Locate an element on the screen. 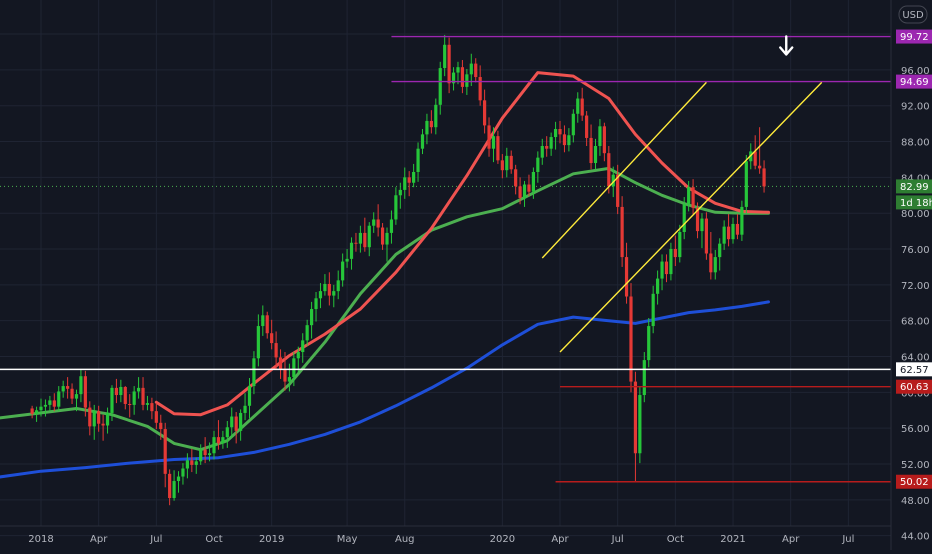  price-level-badge: 94.69 is located at coordinates (914, 81).